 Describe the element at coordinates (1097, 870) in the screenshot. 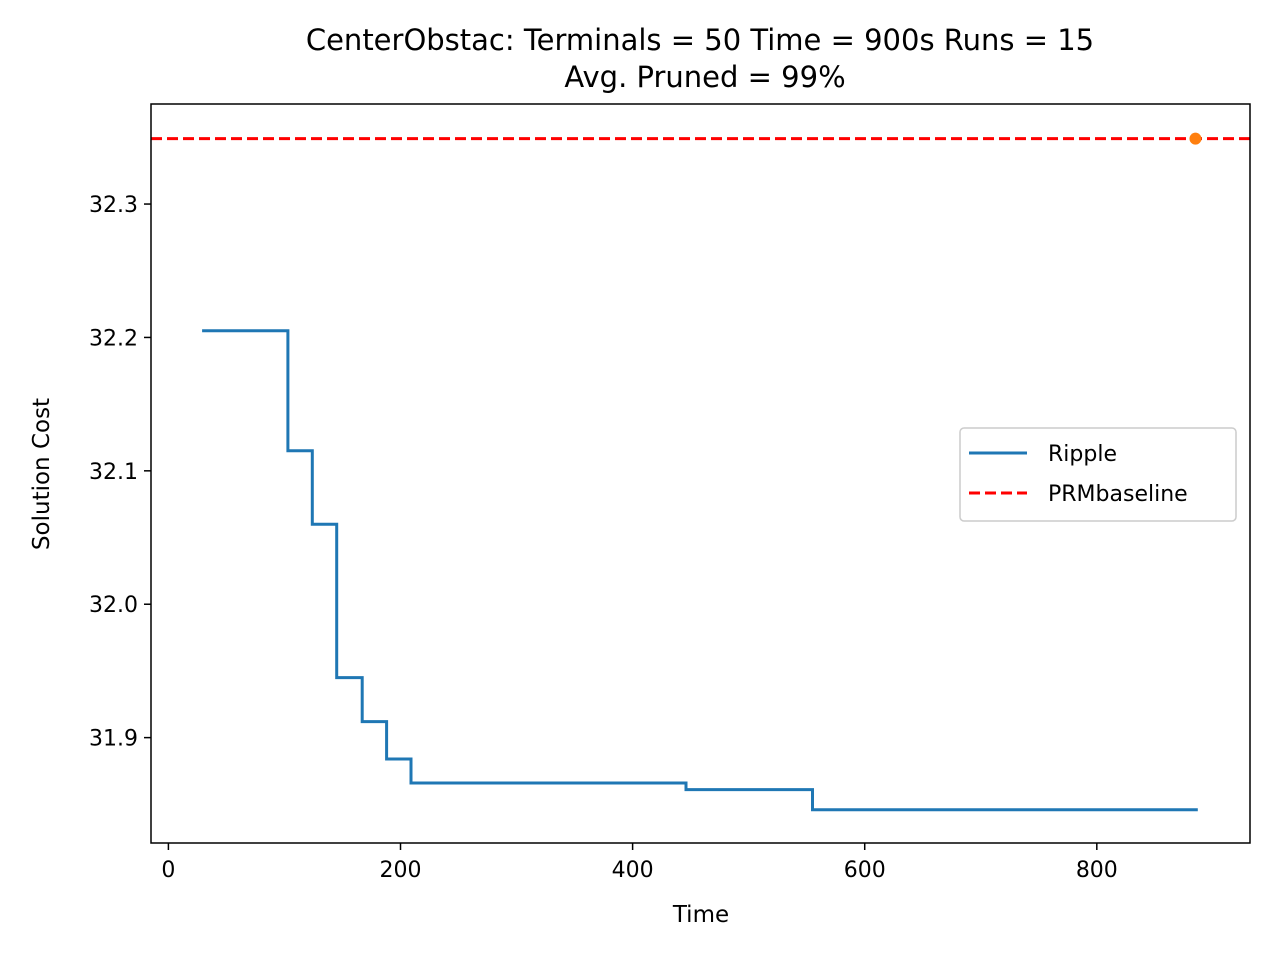

I see `x-tick-label: 800` at that location.